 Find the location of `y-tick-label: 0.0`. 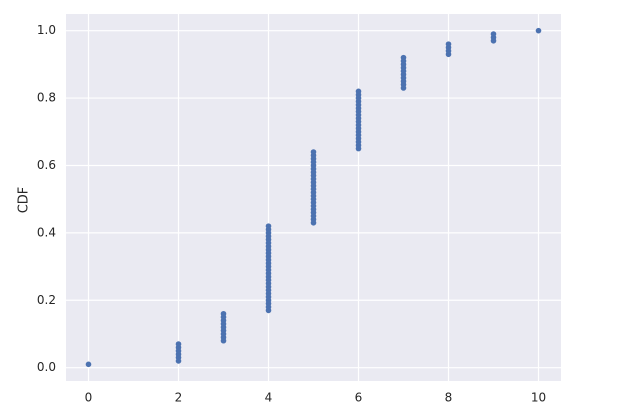

y-tick-label: 0.0 is located at coordinates (46, 367).